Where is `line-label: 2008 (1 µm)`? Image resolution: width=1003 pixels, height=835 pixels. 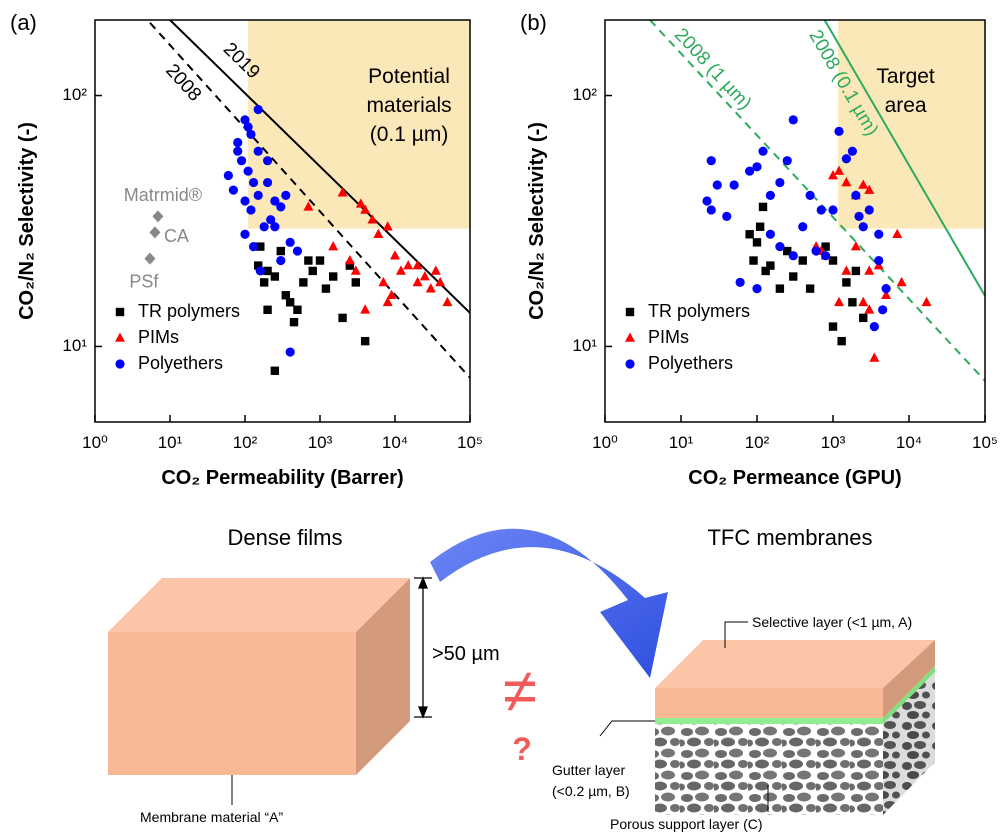
line-label: 2008 (1 µm) is located at coordinates (712, 69).